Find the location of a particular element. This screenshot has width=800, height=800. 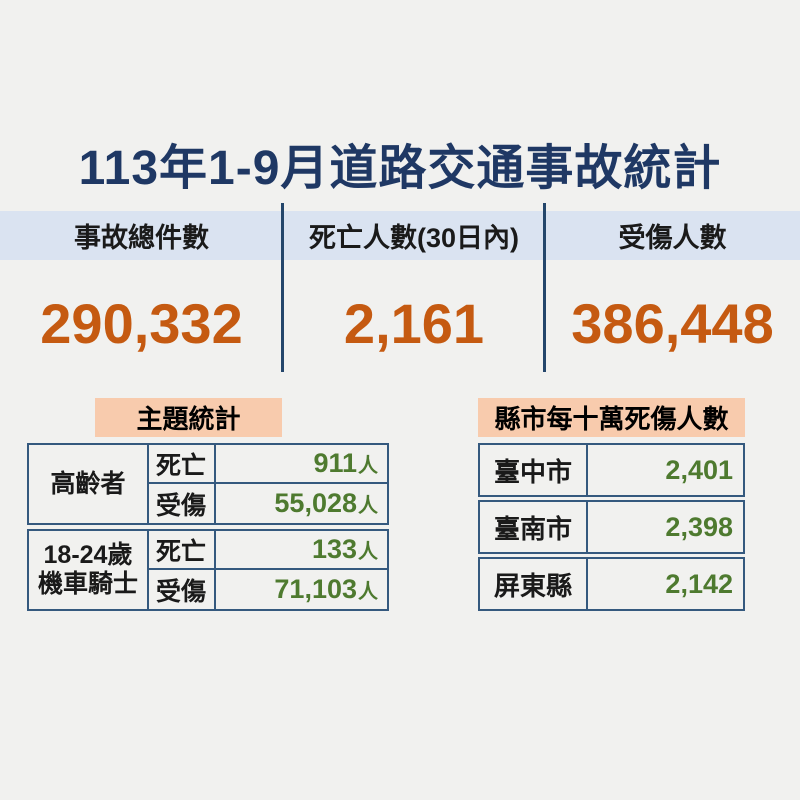

group-label-line: 高齡者 is located at coordinates (88, 483).